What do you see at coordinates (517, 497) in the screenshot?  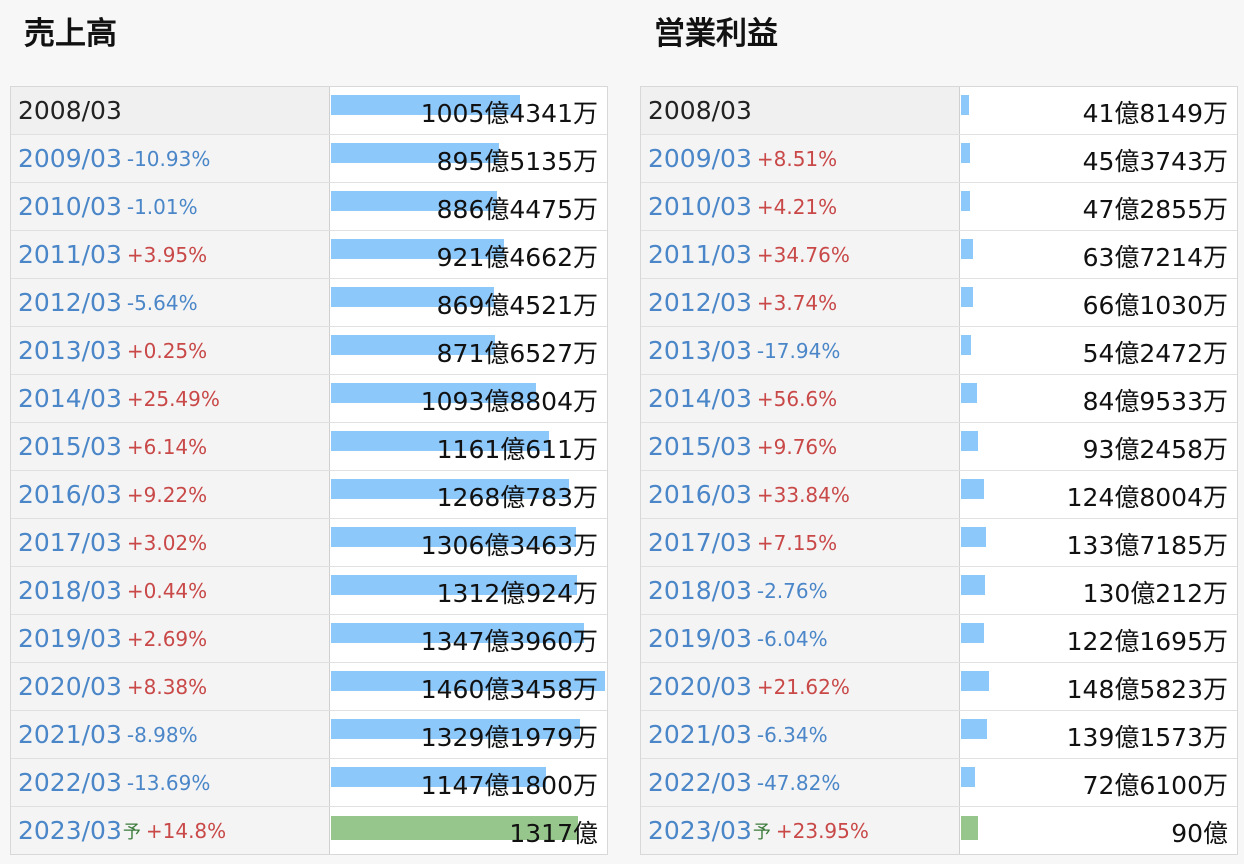 I see `value-label: 1268億783万` at bounding box center [517, 497].